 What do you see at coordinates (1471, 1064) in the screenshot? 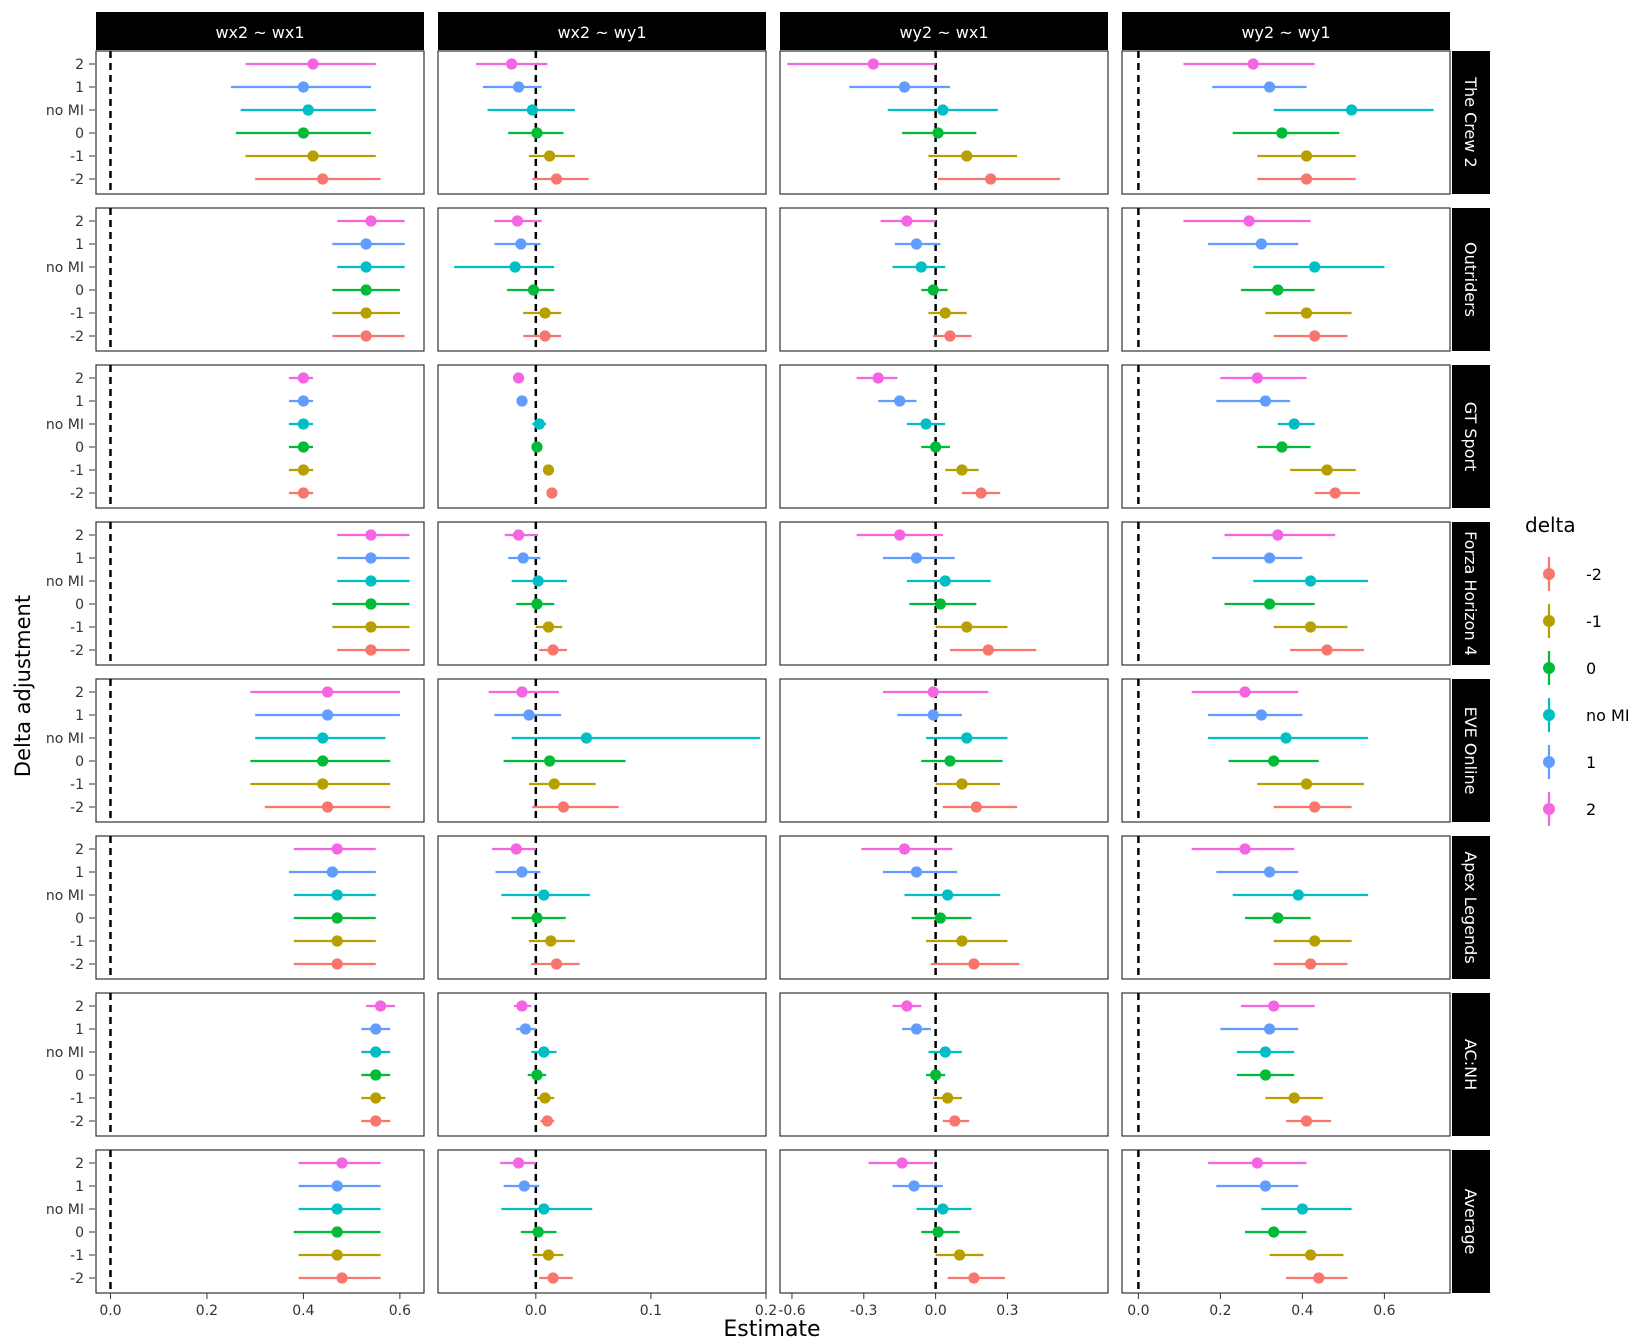
I see `row-strip-ac-nh` at bounding box center [1471, 1064].